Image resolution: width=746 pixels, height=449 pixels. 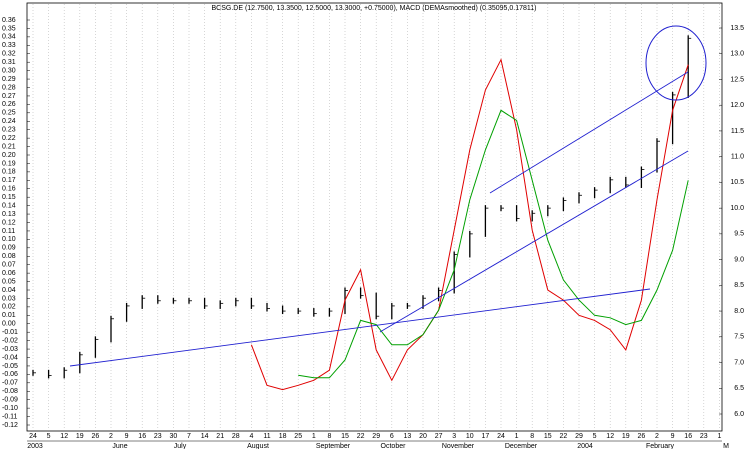 What do you see at coordinates (9, 239) in the screenshot?
I see `y-tick-label: 0.10` at bounding box center [9, 239].